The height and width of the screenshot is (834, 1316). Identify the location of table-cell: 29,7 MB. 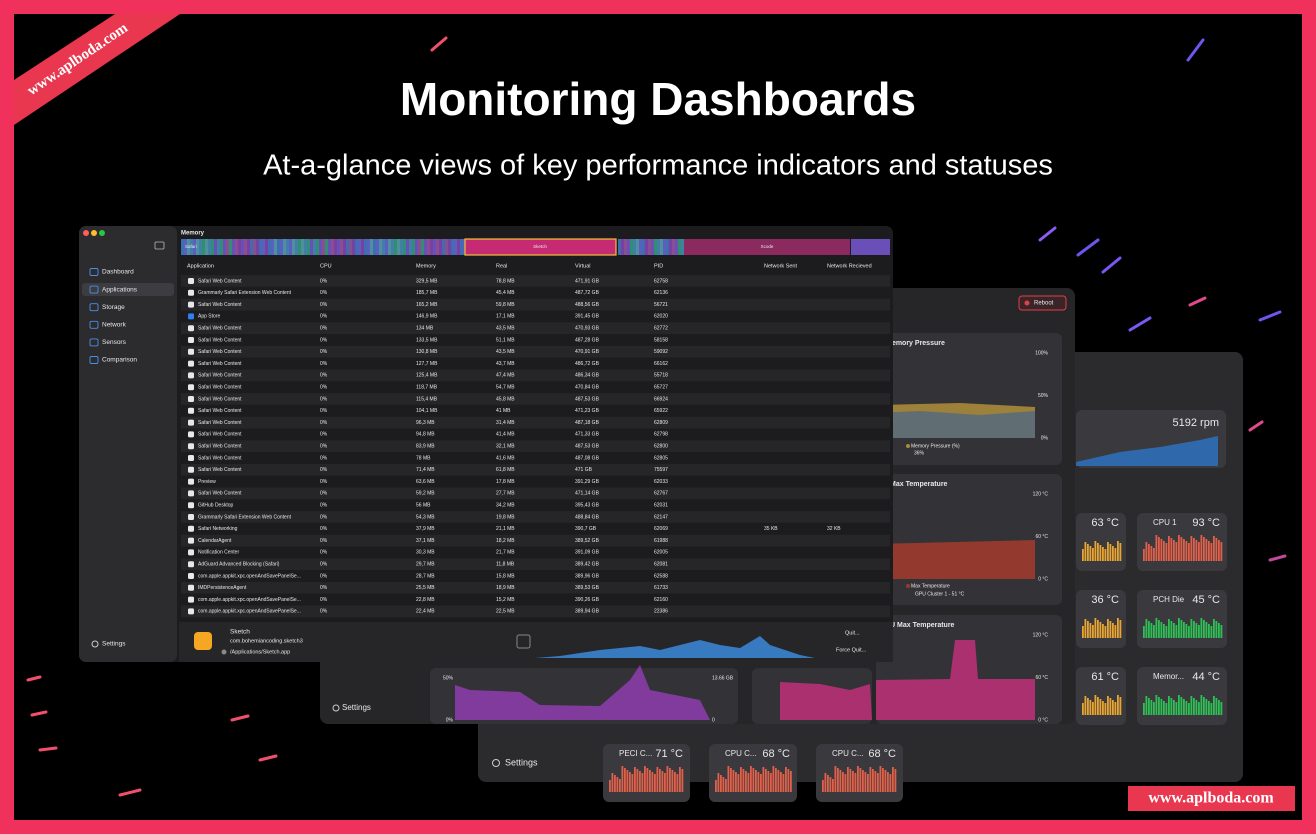
(425, 565).